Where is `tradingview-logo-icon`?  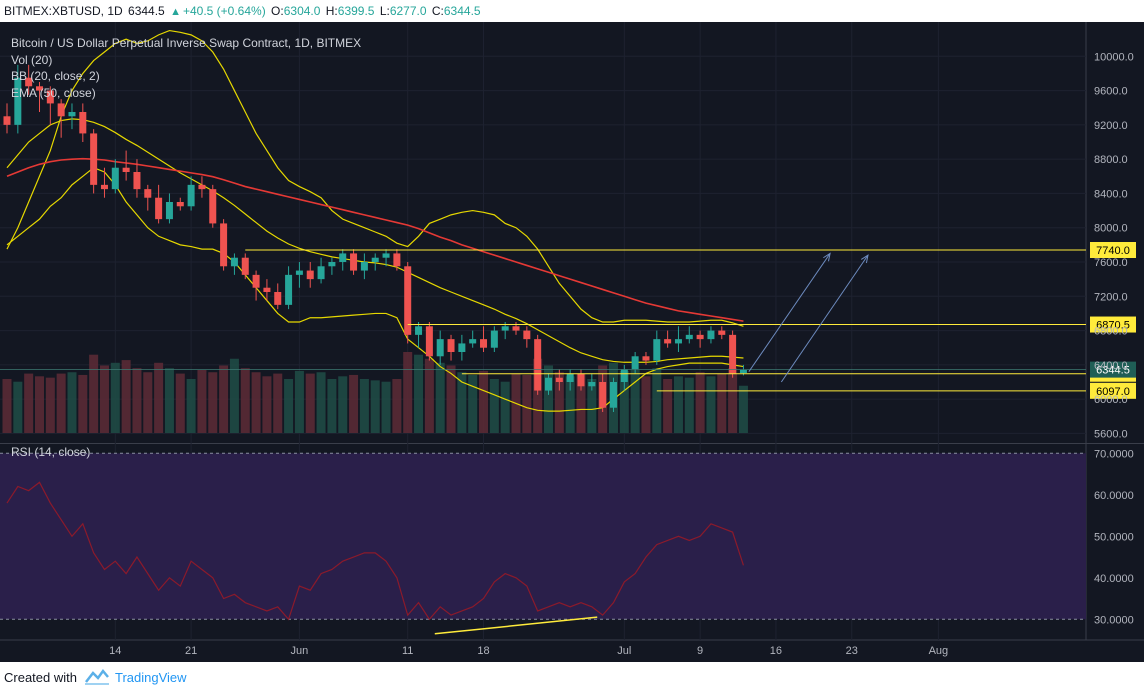 tradingview-logo-icon is located at coordinates (97, 677).